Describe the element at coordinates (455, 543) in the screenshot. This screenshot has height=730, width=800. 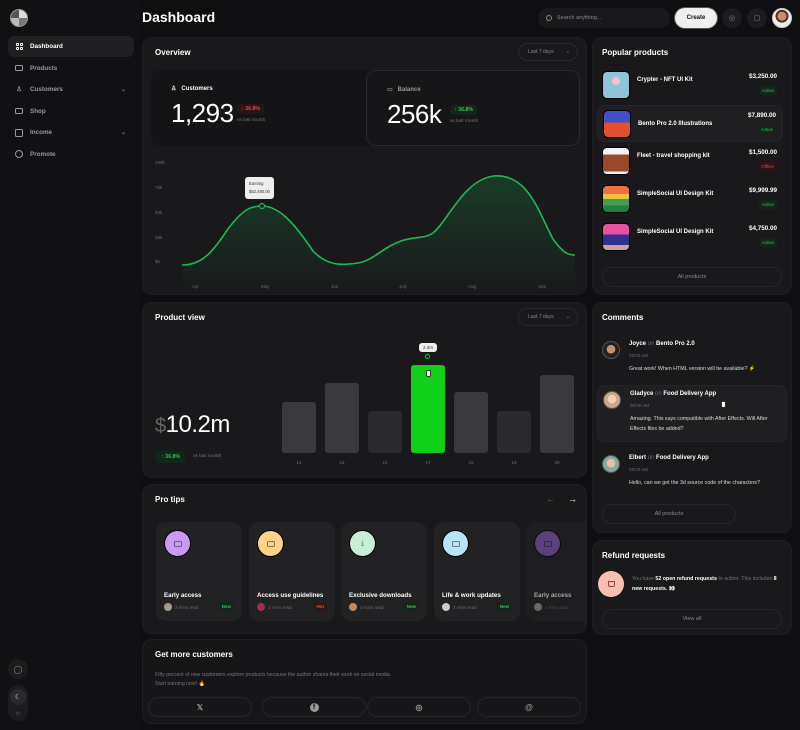
I see `checkbox-icon` at that location.